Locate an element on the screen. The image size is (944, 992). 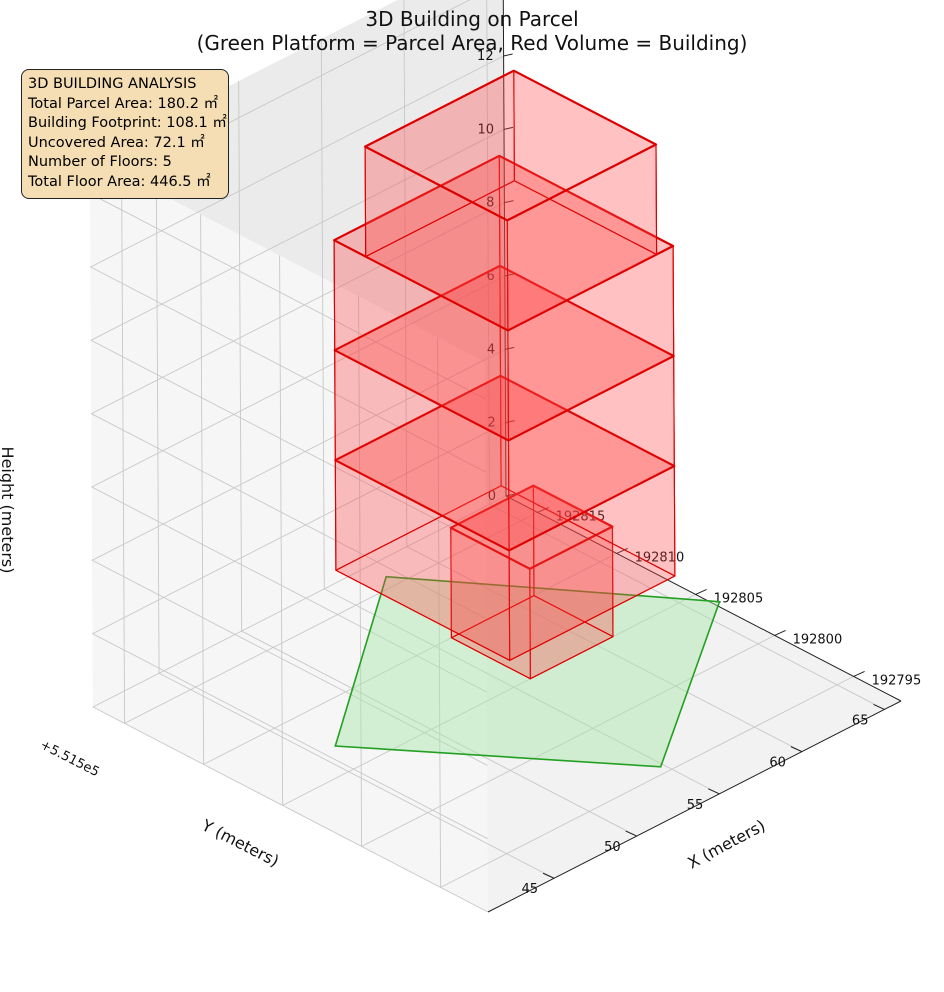
y-tick-label: 55 is located at coordinates (695, 805).